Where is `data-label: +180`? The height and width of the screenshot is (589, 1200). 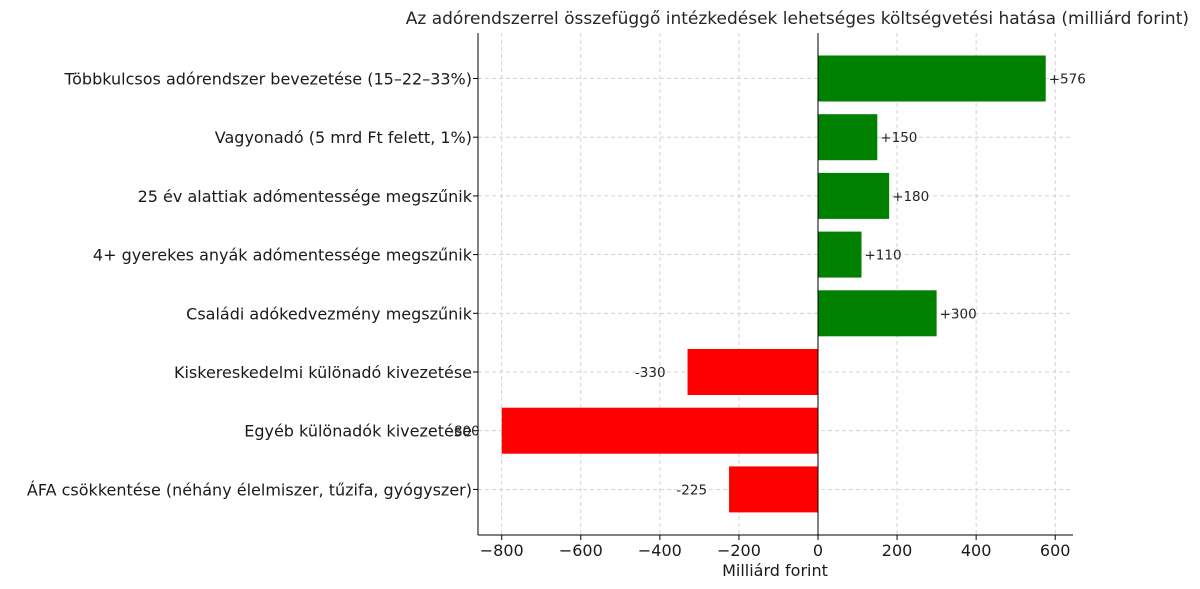 data-label: +180 is located at coordinates (910, 197).